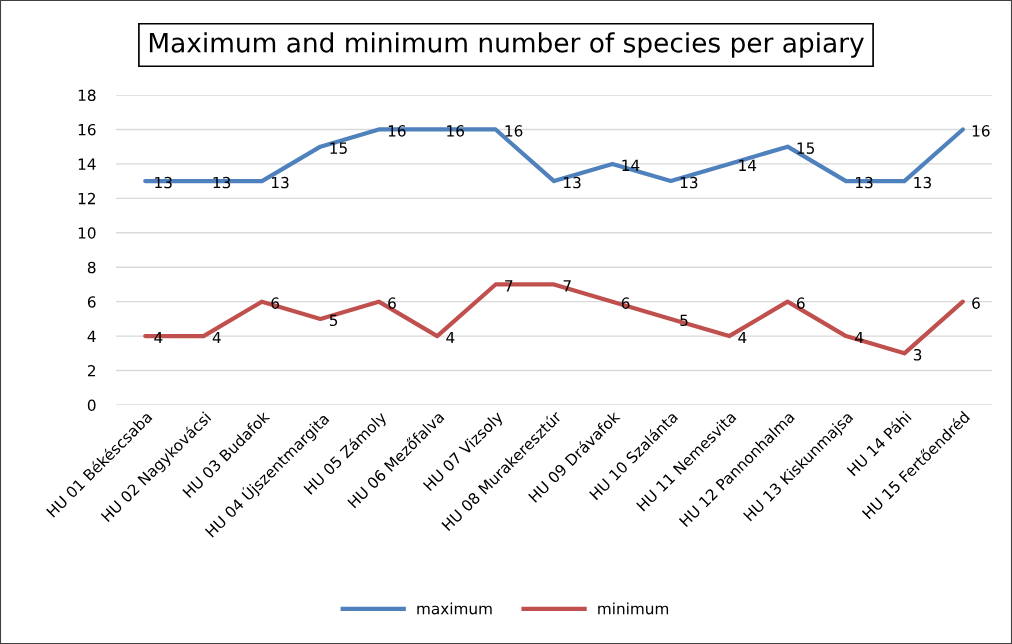 Image resolution: width=1012 pixels, height=644 pixels. I want to click on data-label: 5, so click(333, 320).